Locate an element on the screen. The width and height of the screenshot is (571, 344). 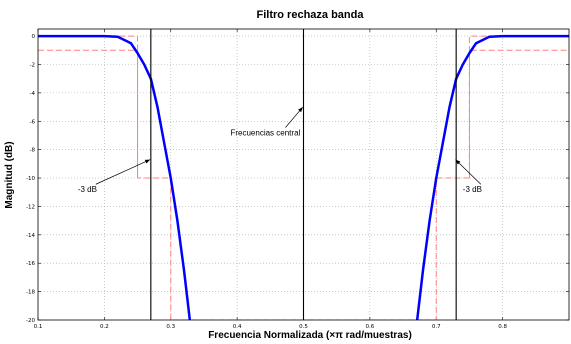
y-tick-label: -18 is located at coordinates (30, 293).